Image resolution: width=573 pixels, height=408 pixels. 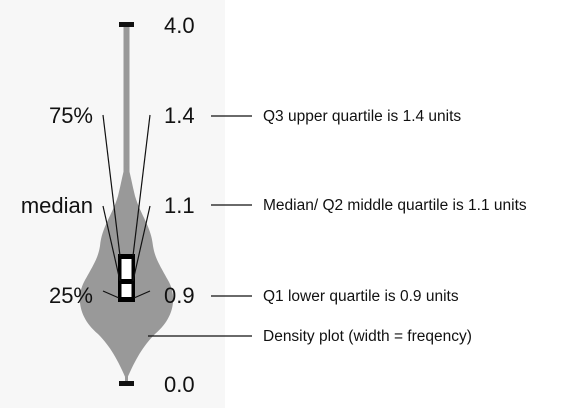 What do you see at coordinates (111, 243) in the screenshot?
I see `median-left-pointer` at bounding box center [111, 243].